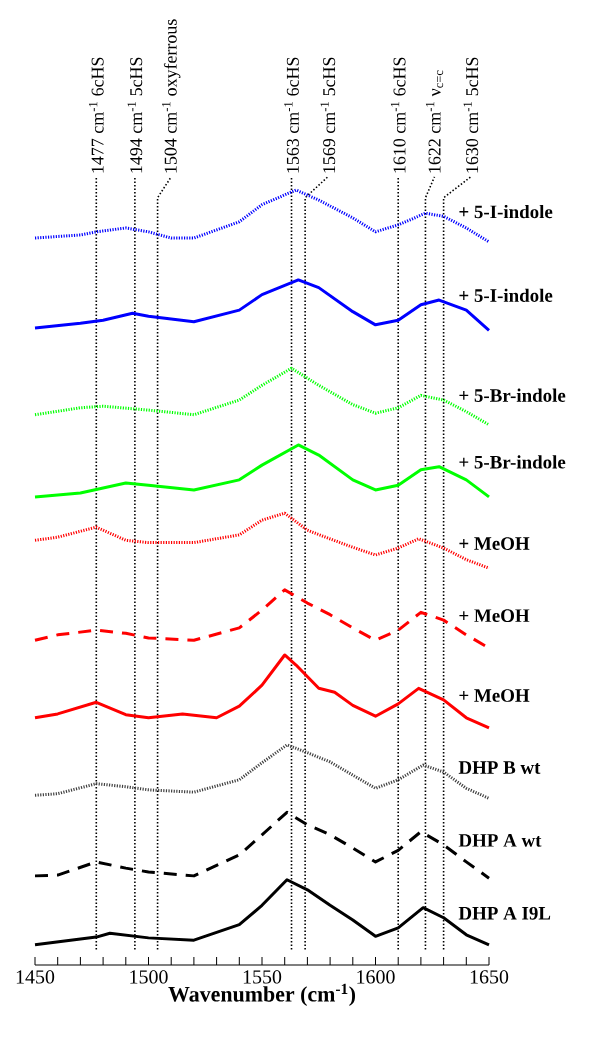 This screenshot has width=590, height=1038. Describe the element at coordinates (96, 115) in the screenshot. I see `ref-line-label: 1477 cm$^{-1}$ 6cHS` at that location.